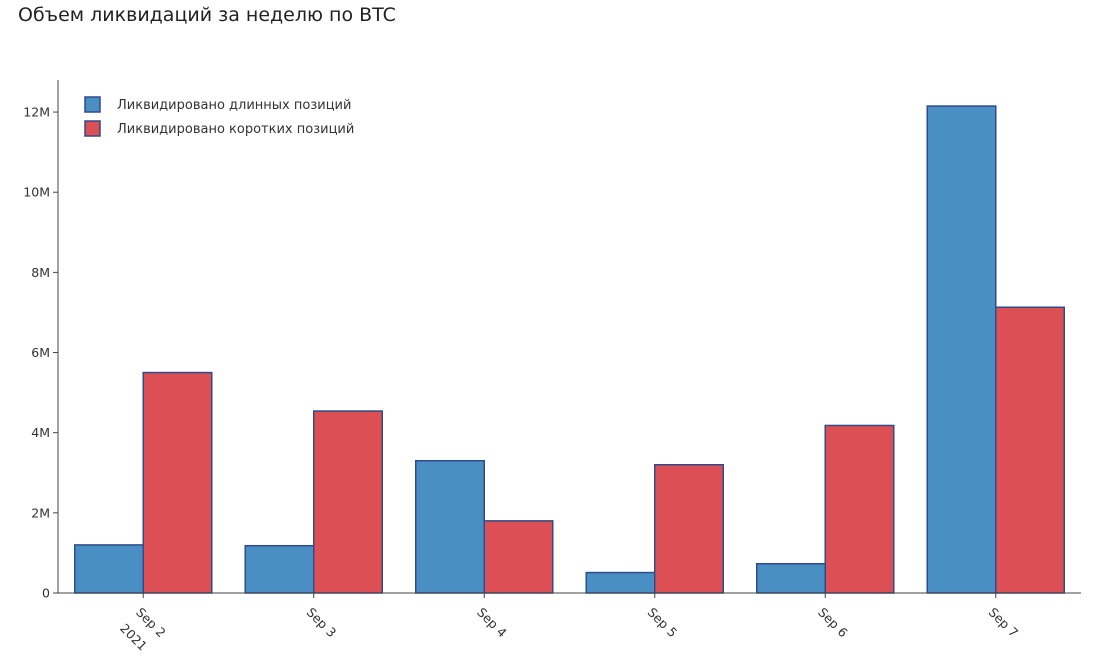 This screenshot has width=1093, height=662. Describe the element at coordinates (46, 593) in the screenshot. I see `y-tick-label: 0` at that location.